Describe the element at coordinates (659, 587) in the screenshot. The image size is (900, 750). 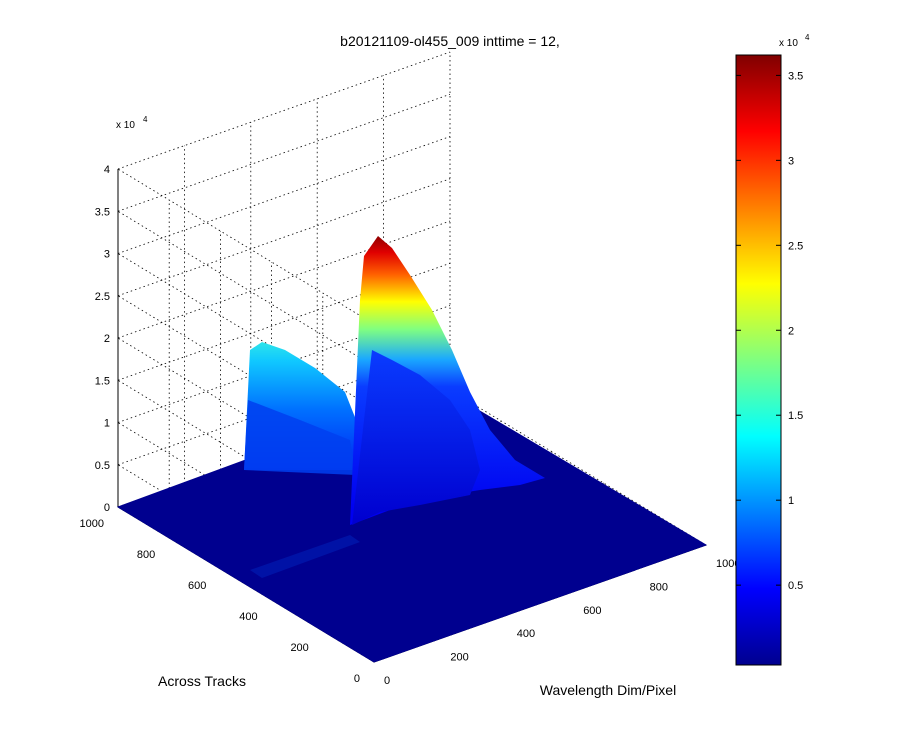
I see `x-tick-label: 800` at that location.